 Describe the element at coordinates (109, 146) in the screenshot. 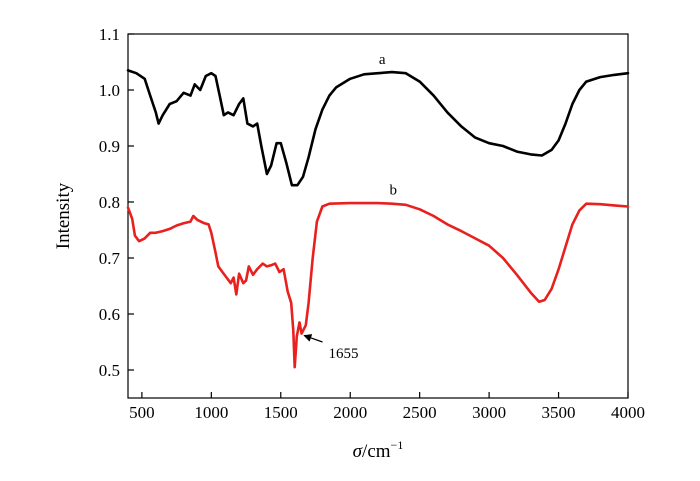

I see `y-tick-label: 0.9` at that location.